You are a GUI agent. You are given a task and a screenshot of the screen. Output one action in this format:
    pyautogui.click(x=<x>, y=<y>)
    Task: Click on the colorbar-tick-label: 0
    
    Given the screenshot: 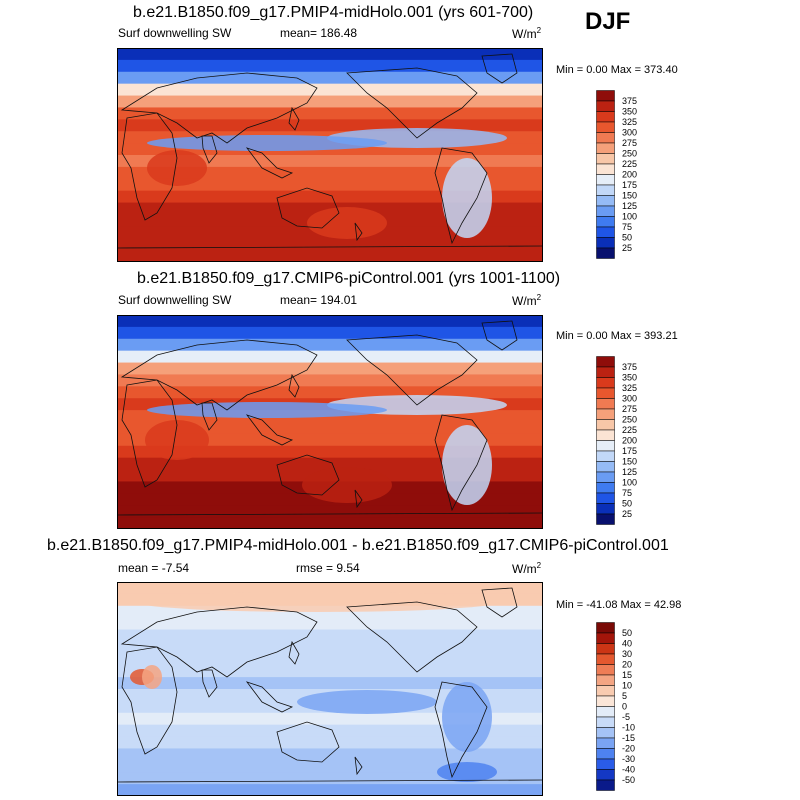 What is the action you would take?
    pyautogui.click(x=624, y=707)
    